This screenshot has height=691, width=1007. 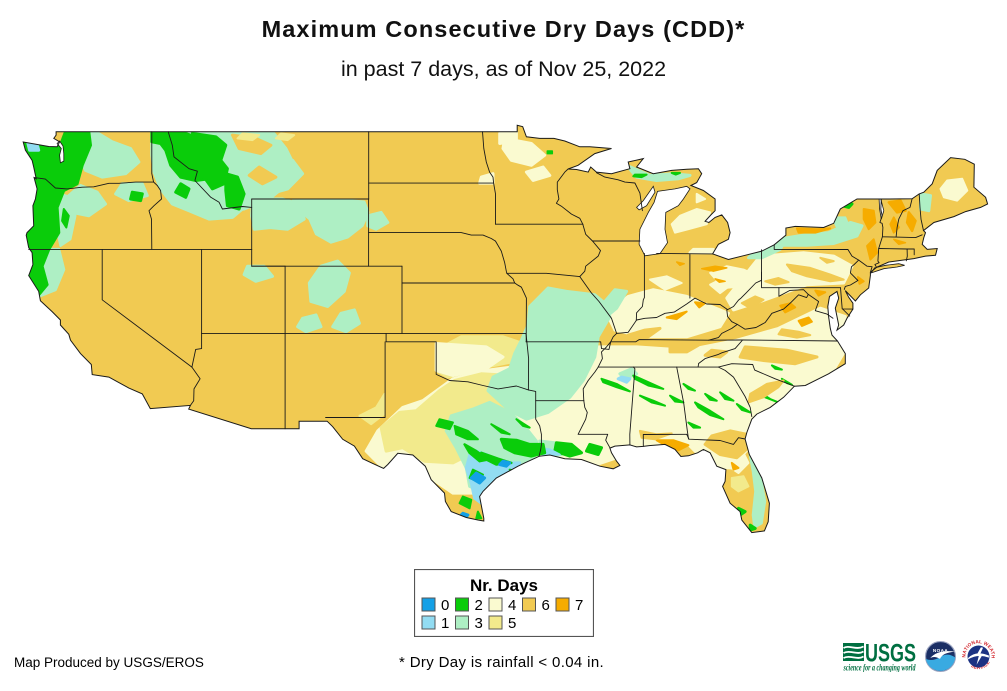 I want to click on svg-text: 2, so click(x=479, y=605).